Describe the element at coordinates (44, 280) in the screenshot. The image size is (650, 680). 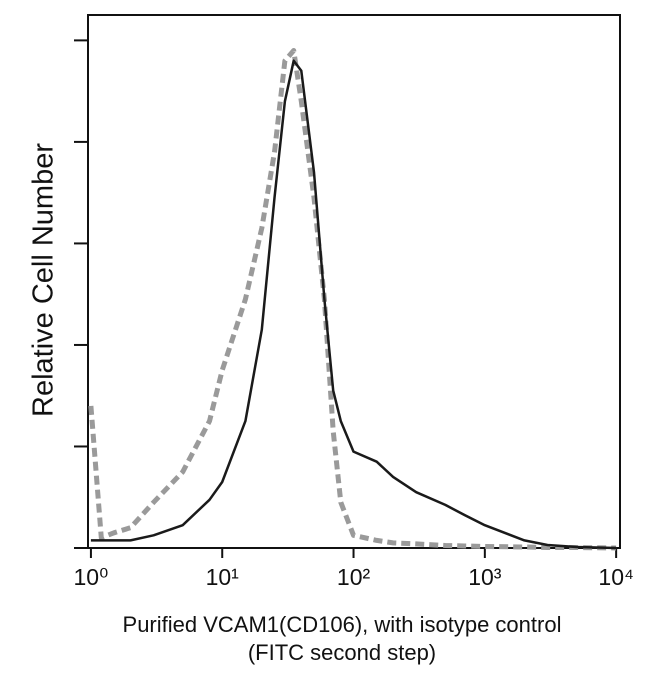
I see `y-axis-label: Relative Cell Number` at that location.